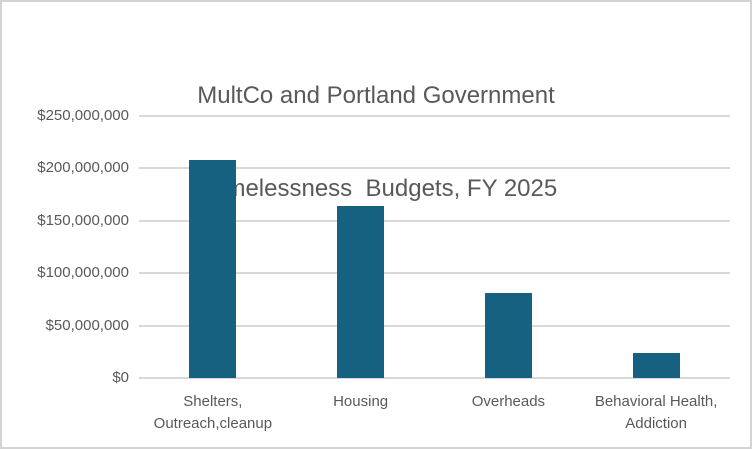  I want to click on x-axis-label-line: Shelters,, so click(213, 401).